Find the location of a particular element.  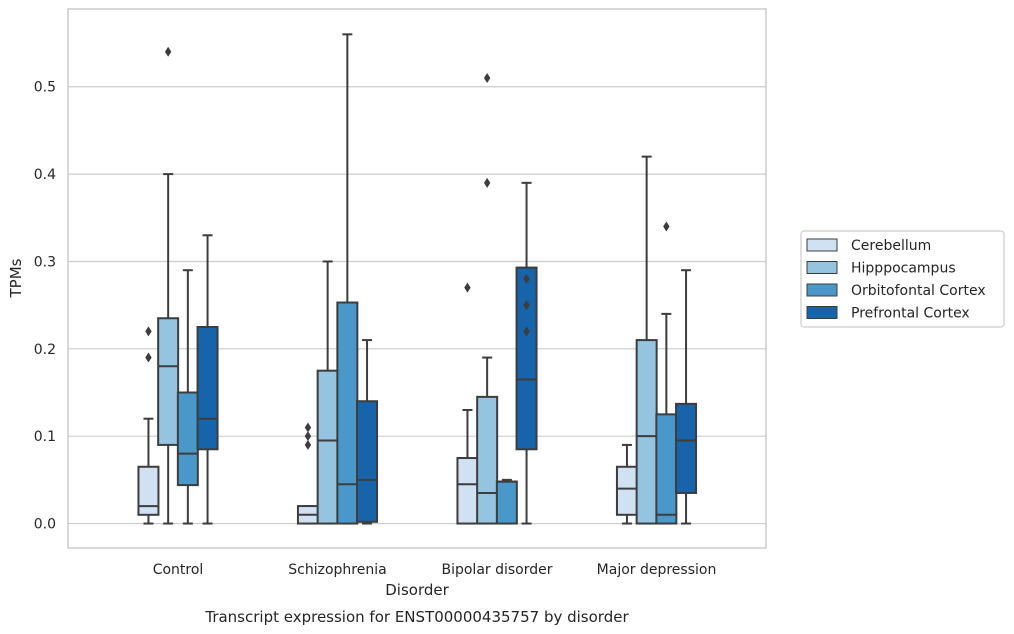

legend-entry-label: Hipppocampus is located at coordinates (903, 269).